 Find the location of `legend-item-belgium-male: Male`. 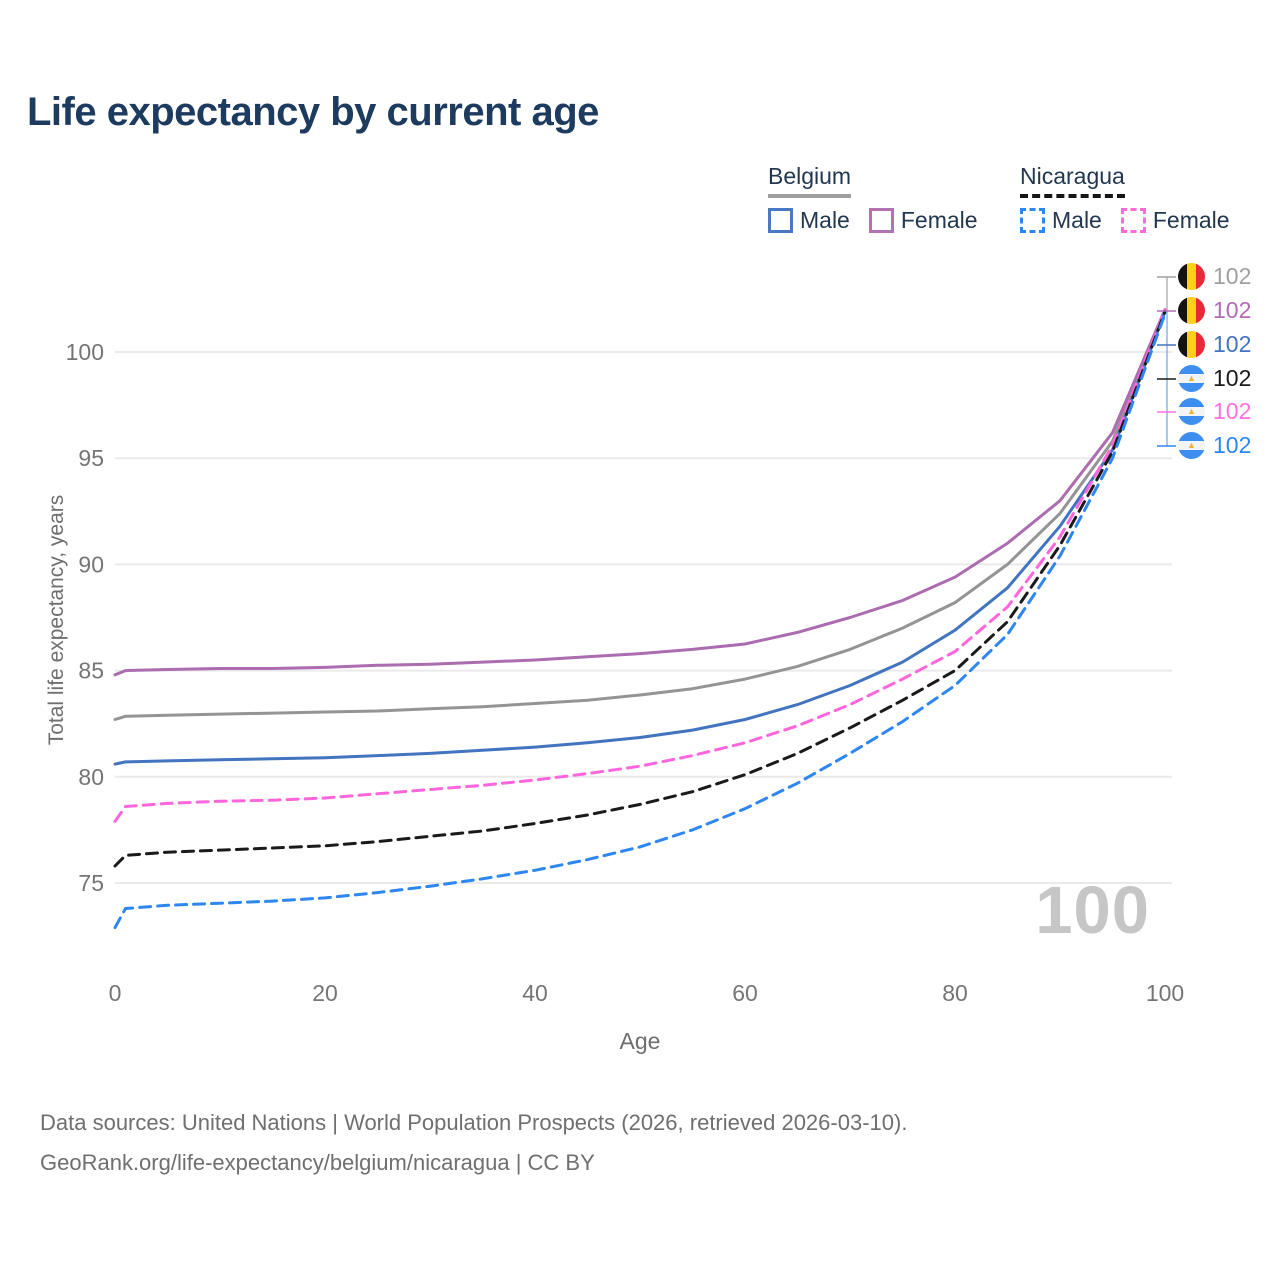

legend-item-belgium-male: Male is located at coordinates (809, 220).